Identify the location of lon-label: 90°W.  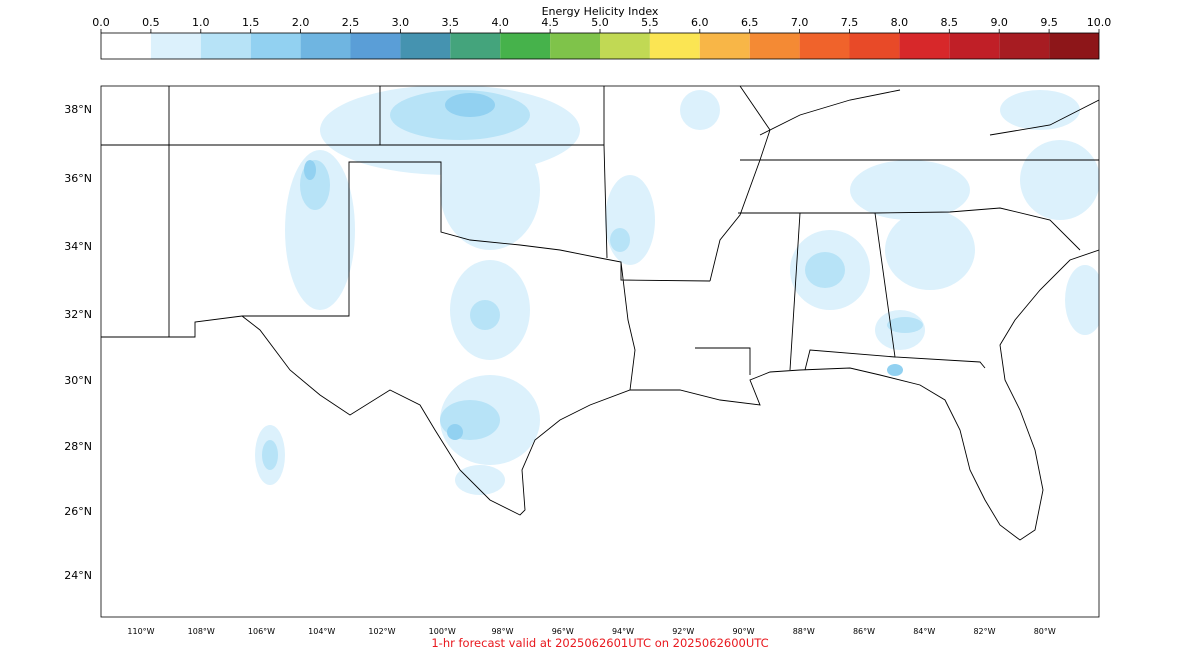
(743, 631).